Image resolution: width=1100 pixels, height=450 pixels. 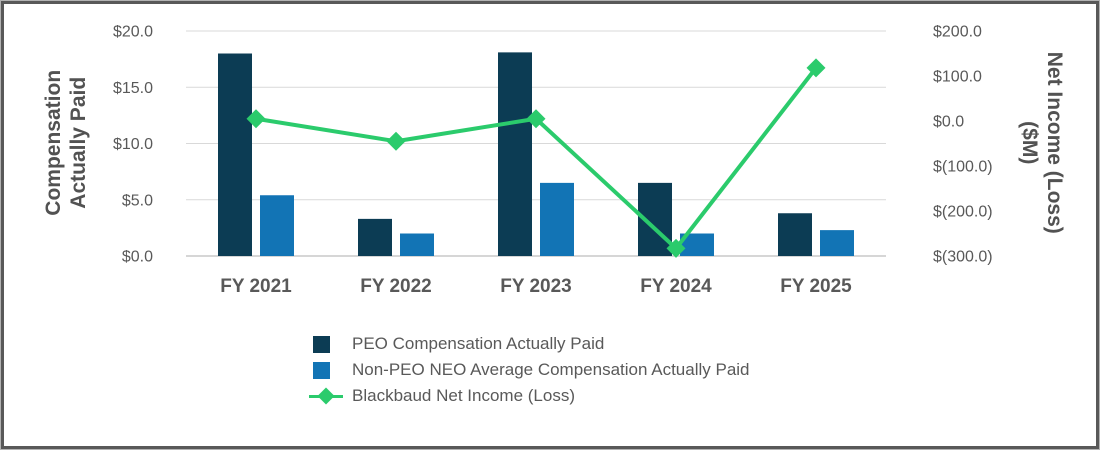 I want to click on left-axis-tick-label: $0.0, so click(x=137, y=257).